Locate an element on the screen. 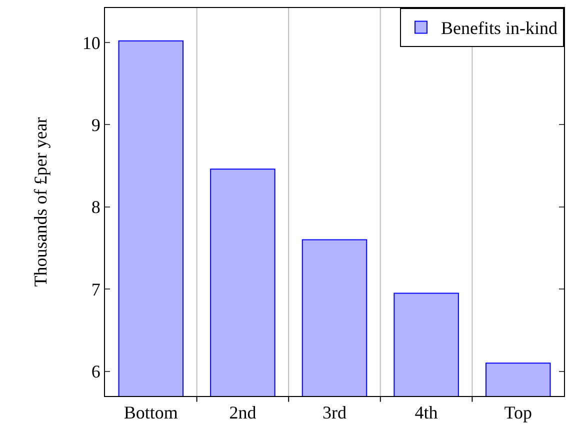 The width and height of the screenshot is (566, 440). x-tick-label: Top is located at coordinates (518, 412).